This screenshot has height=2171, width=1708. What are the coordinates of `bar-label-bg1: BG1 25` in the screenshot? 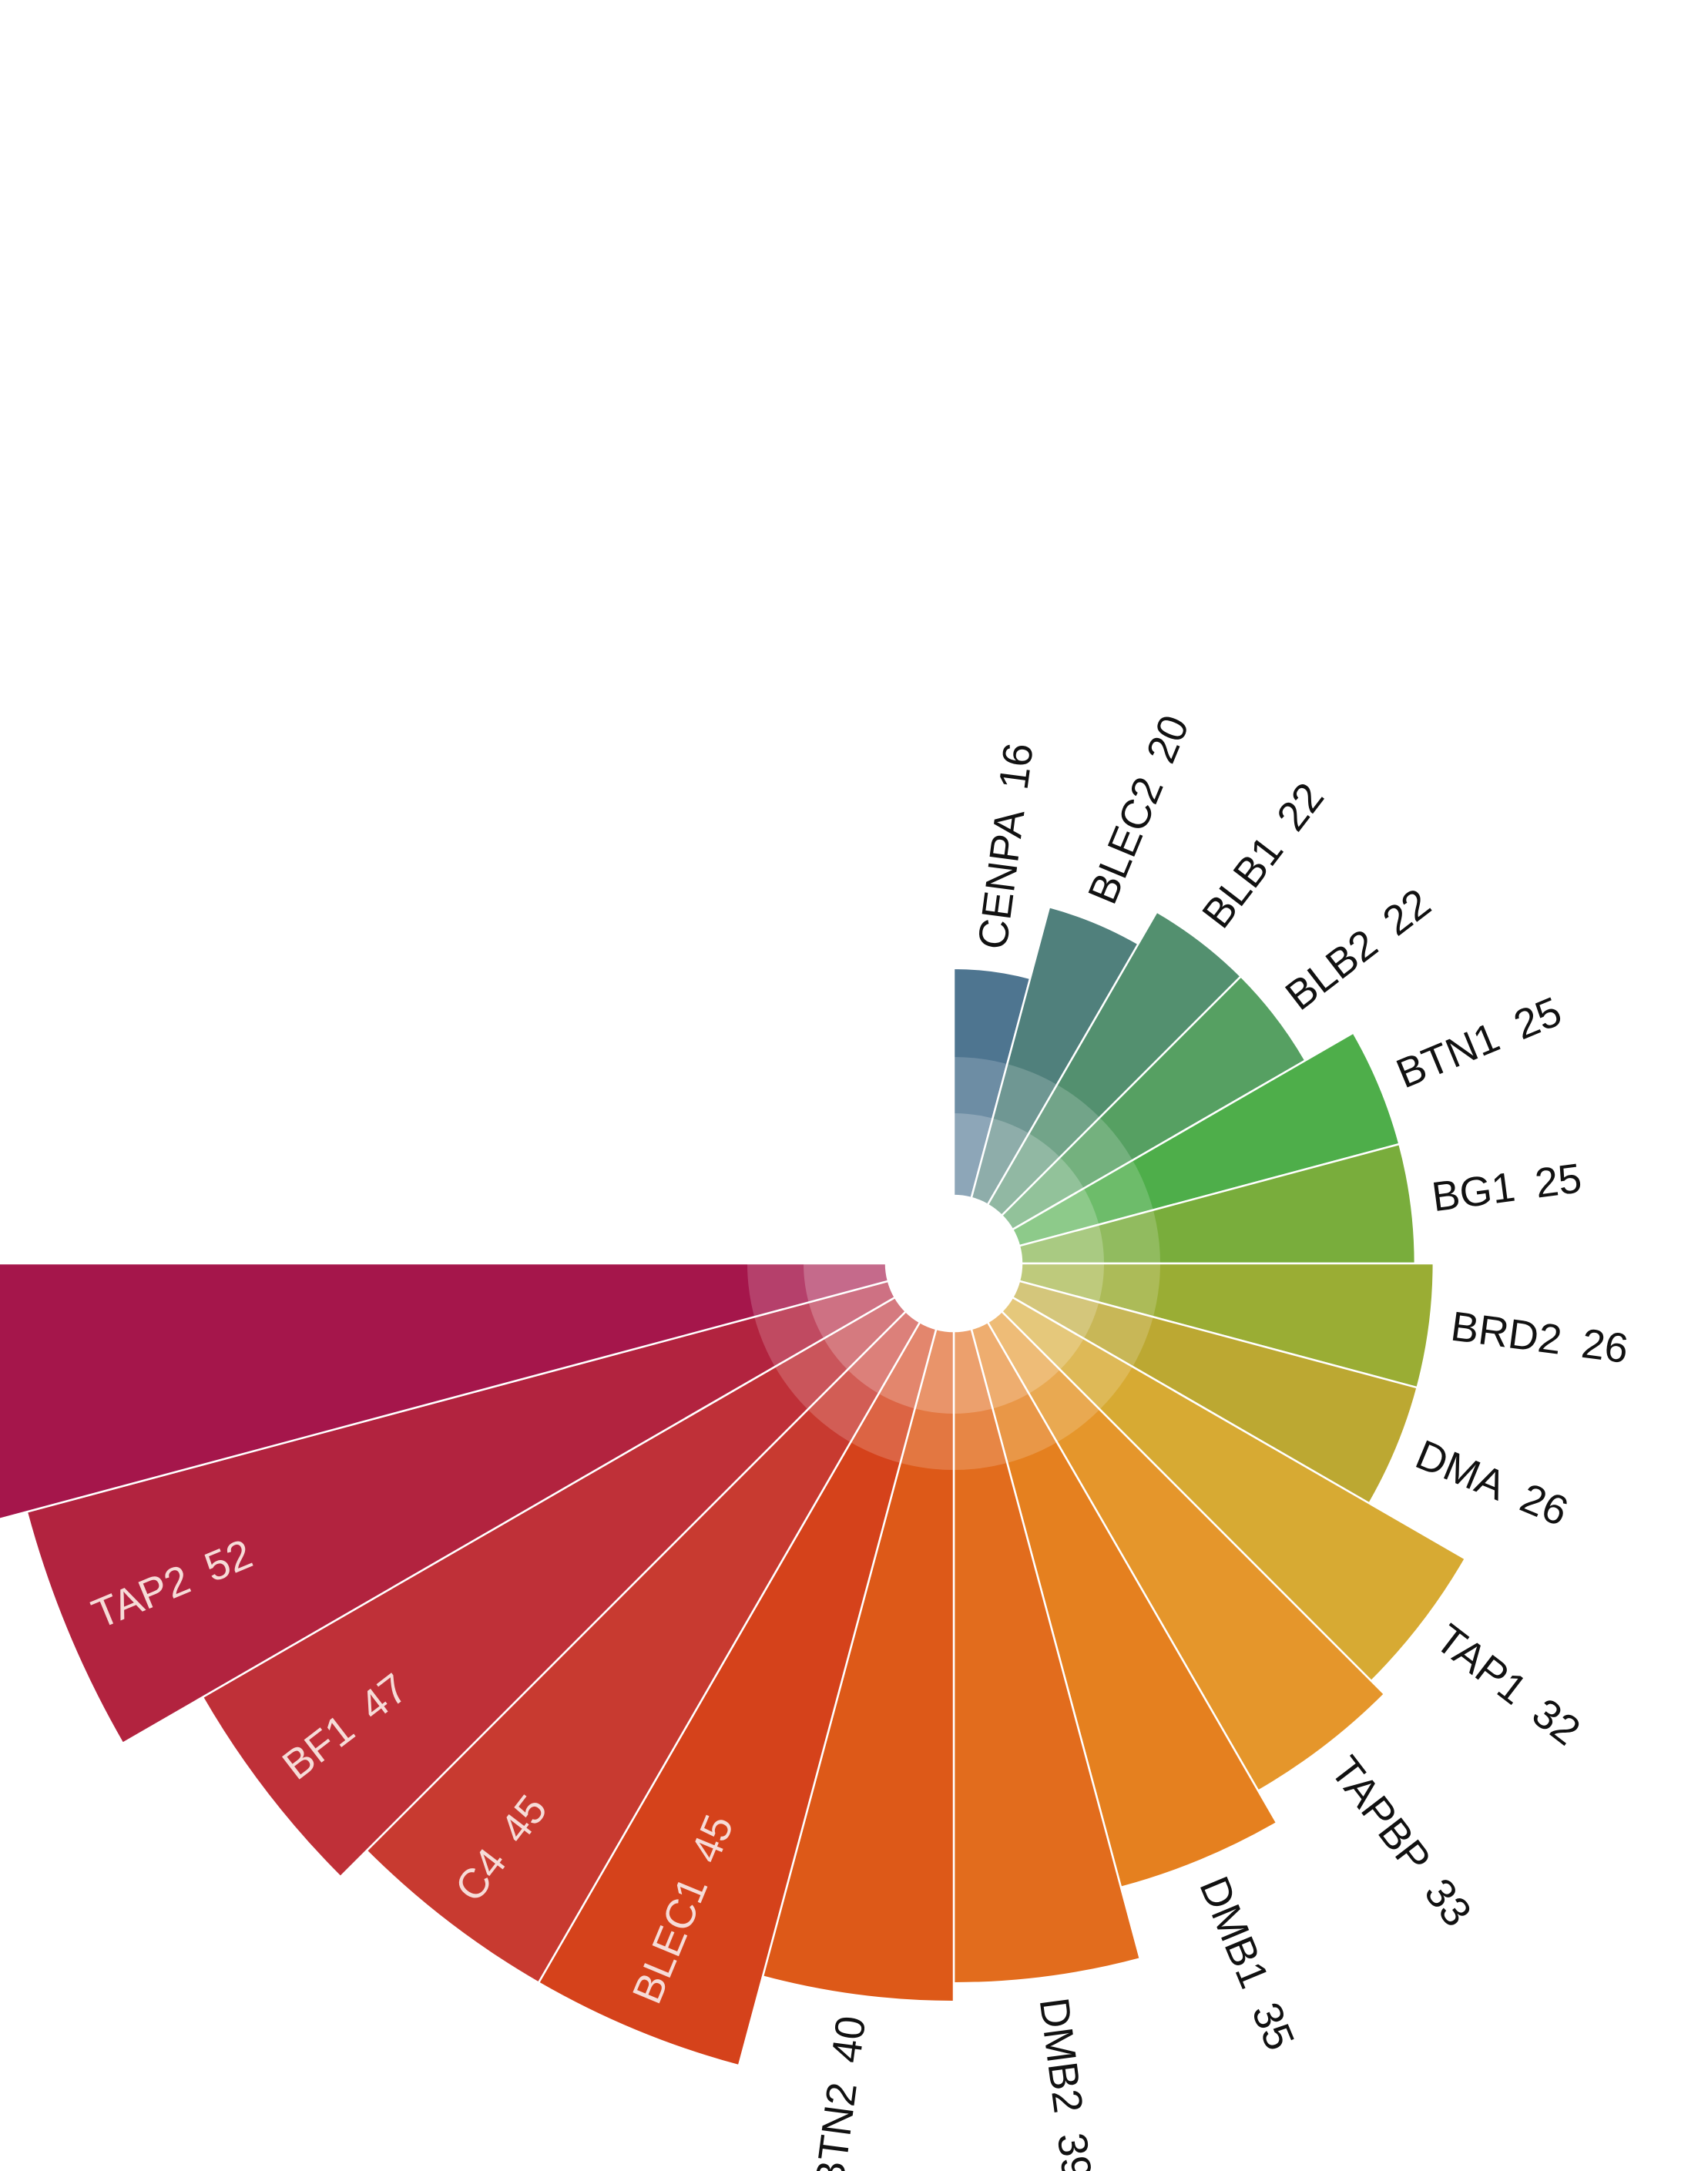 It's located at (1506, 1187).